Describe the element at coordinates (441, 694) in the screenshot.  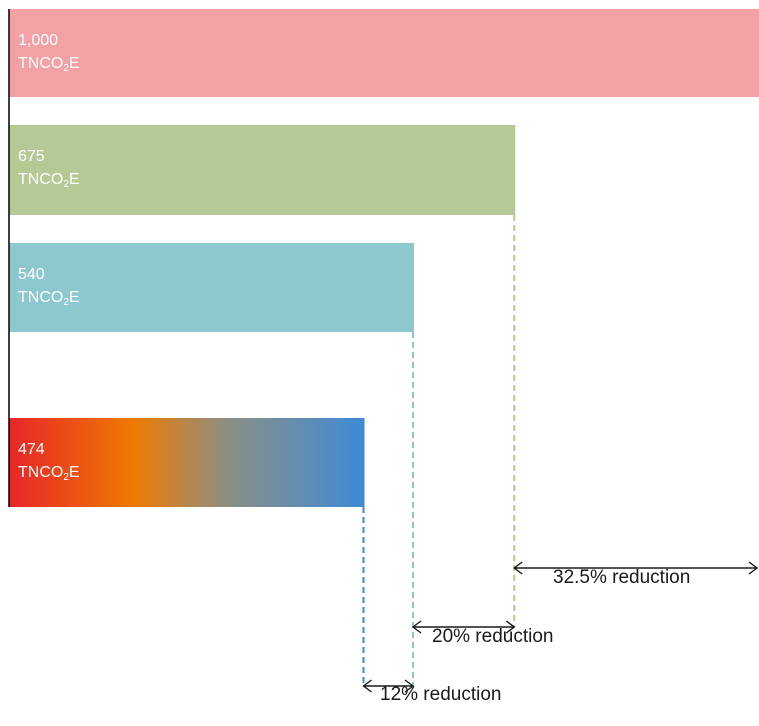
I see `reduction-label-3: 12% reduction` at that location.